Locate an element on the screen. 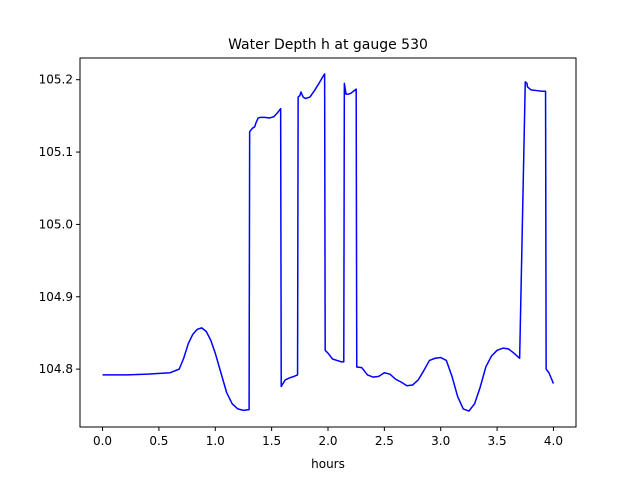 This screenshot has width=640, height=480. y-tick-label: 104.9 is located at coordinates (56, 297).